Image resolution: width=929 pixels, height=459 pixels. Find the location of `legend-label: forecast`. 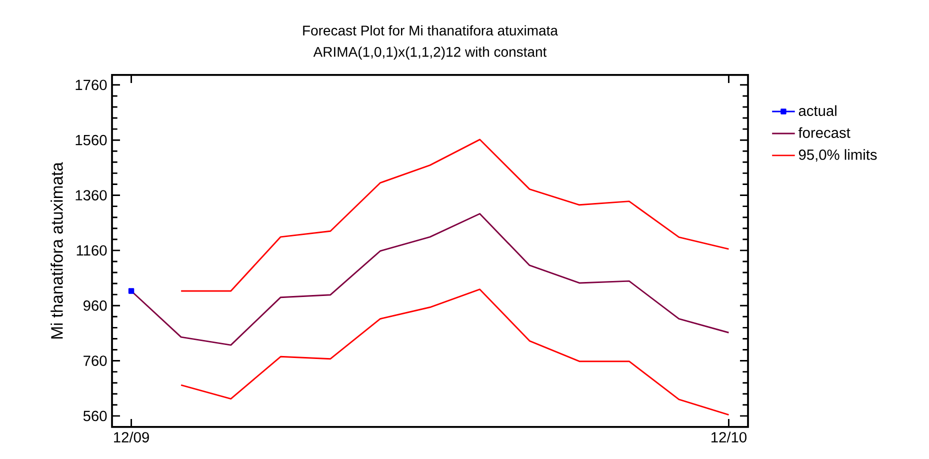

legend-label: forecast is located at coordinates (824, 132).